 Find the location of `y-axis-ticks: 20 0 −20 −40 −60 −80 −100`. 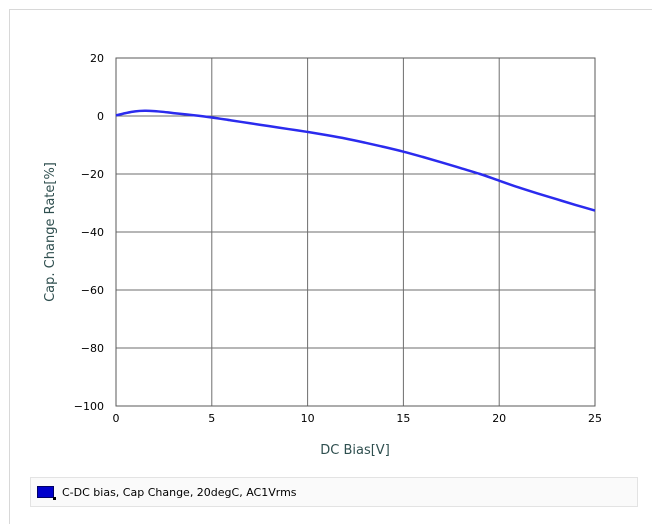

y-axis-ticks: 20 0 −20 −40 −60 −80 −100 is located at coordinates (89, 232).